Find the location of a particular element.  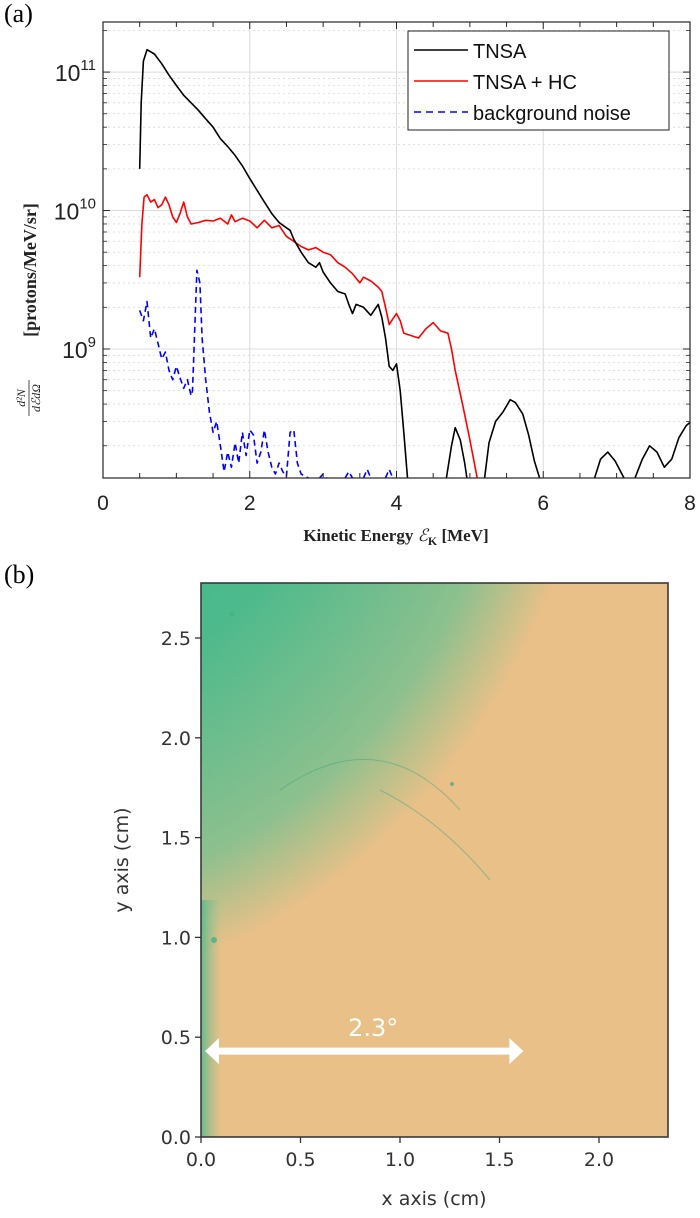

panel-a-x-tick-labels: 0 2 4 6 8 is located at coordinates (396, 503).